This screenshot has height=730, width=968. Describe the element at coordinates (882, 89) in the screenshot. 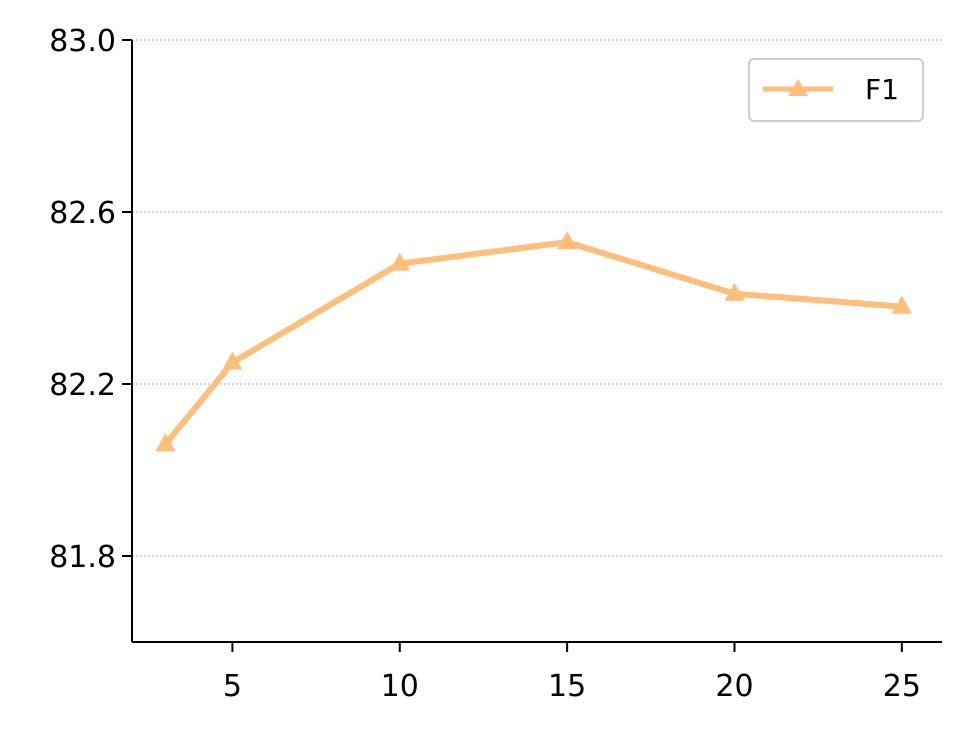

I see `legend-label-f1: F1` at that location.